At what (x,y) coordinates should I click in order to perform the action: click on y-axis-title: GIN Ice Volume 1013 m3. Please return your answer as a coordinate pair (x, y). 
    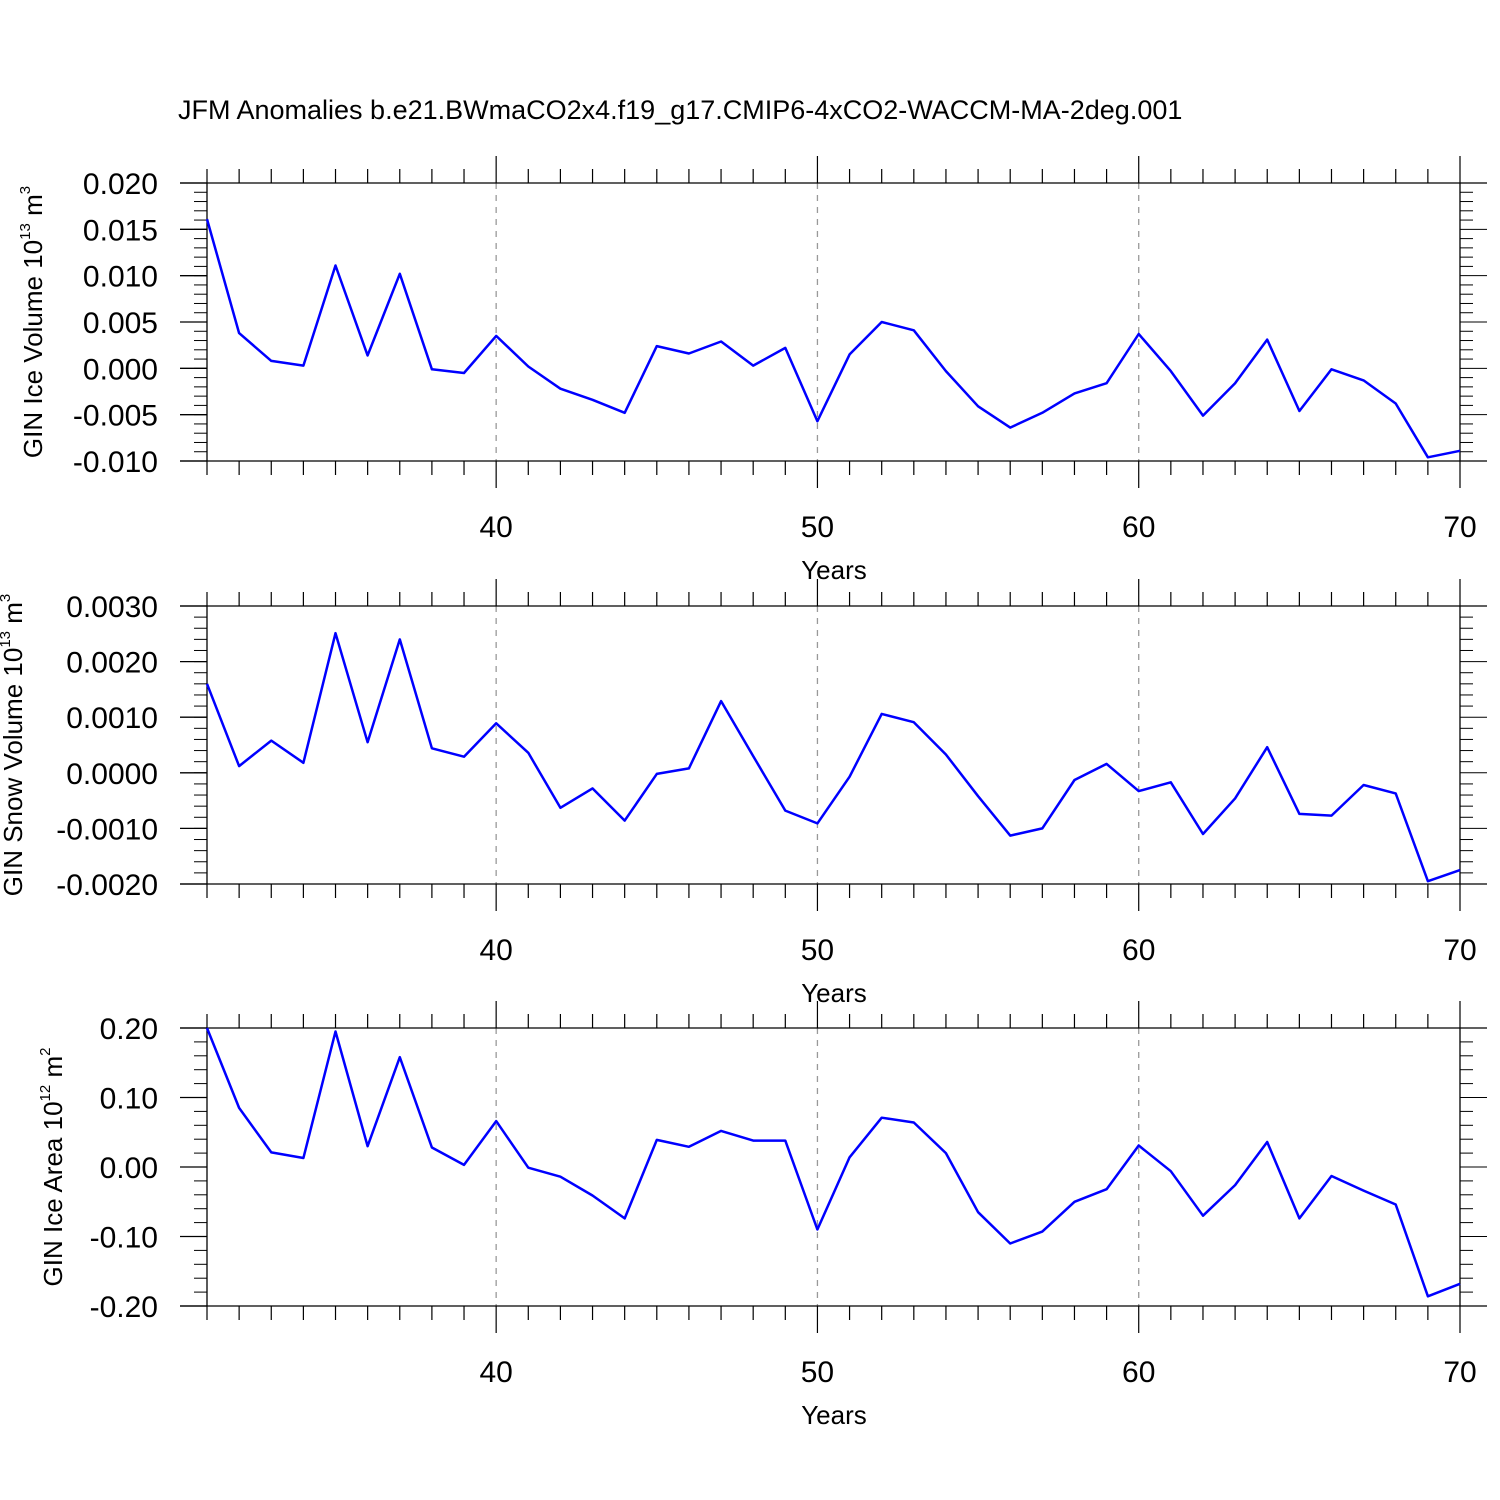
    Looking at the image, I should click on (32, 322).